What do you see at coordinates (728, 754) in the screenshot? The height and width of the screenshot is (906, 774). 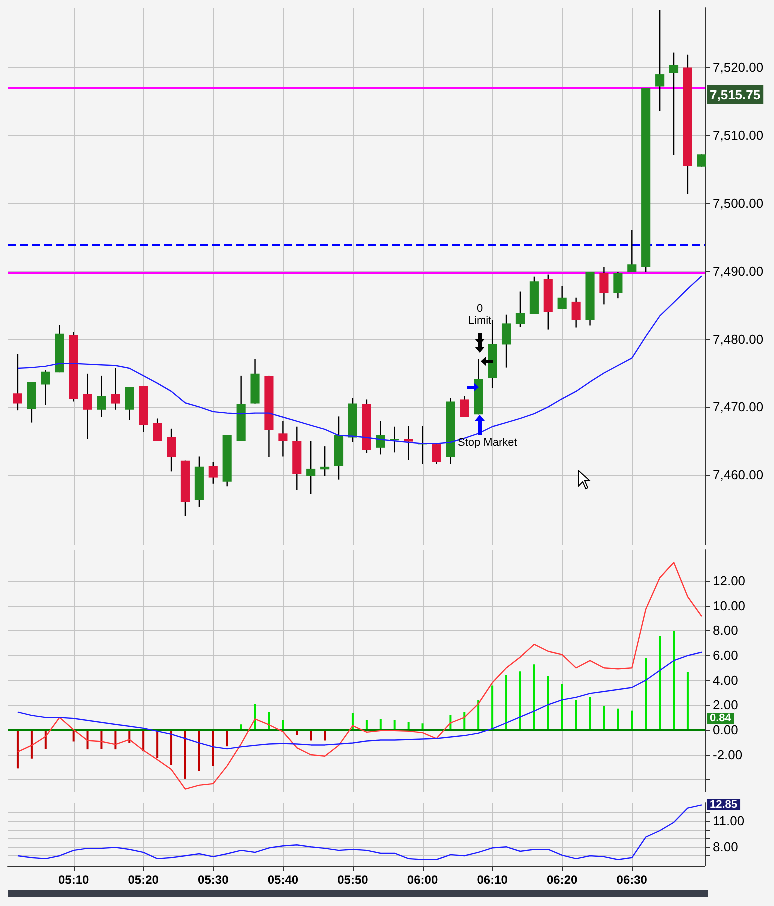 I see `y-tick-label: -2.00` at bounding box center [728, 754].